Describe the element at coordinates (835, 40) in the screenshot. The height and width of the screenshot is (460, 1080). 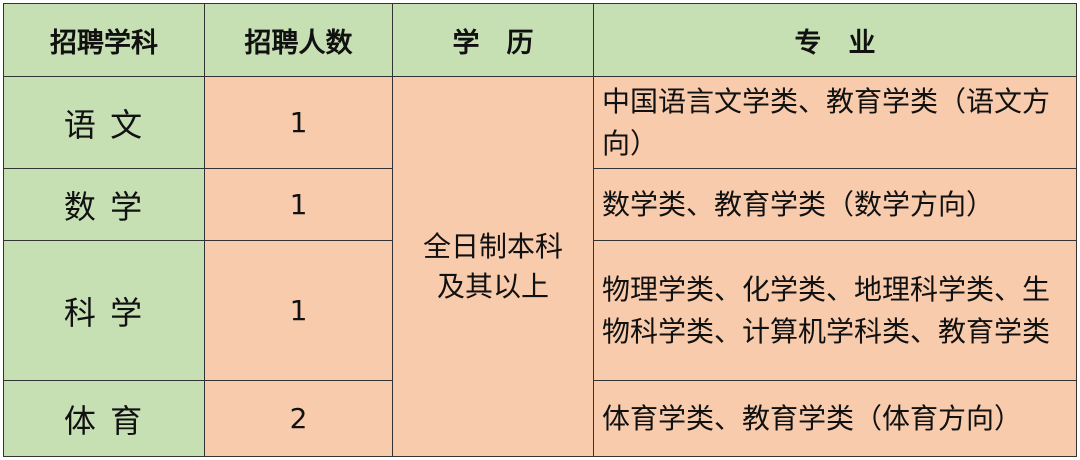
I see `header-major: 专 业` at that location.